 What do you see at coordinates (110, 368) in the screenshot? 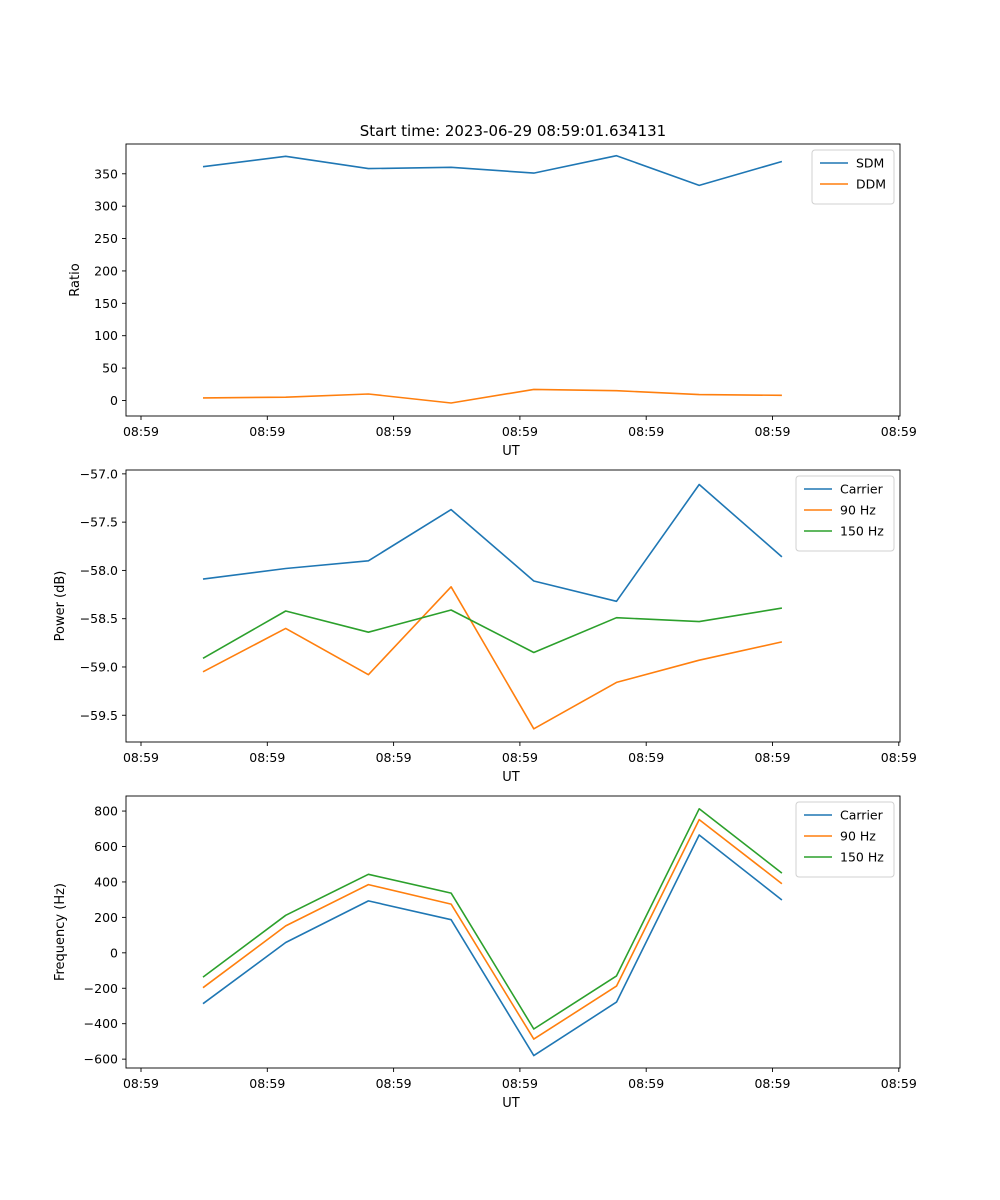
I see `y-tick-label: 50` at bounding box center [110, 368].